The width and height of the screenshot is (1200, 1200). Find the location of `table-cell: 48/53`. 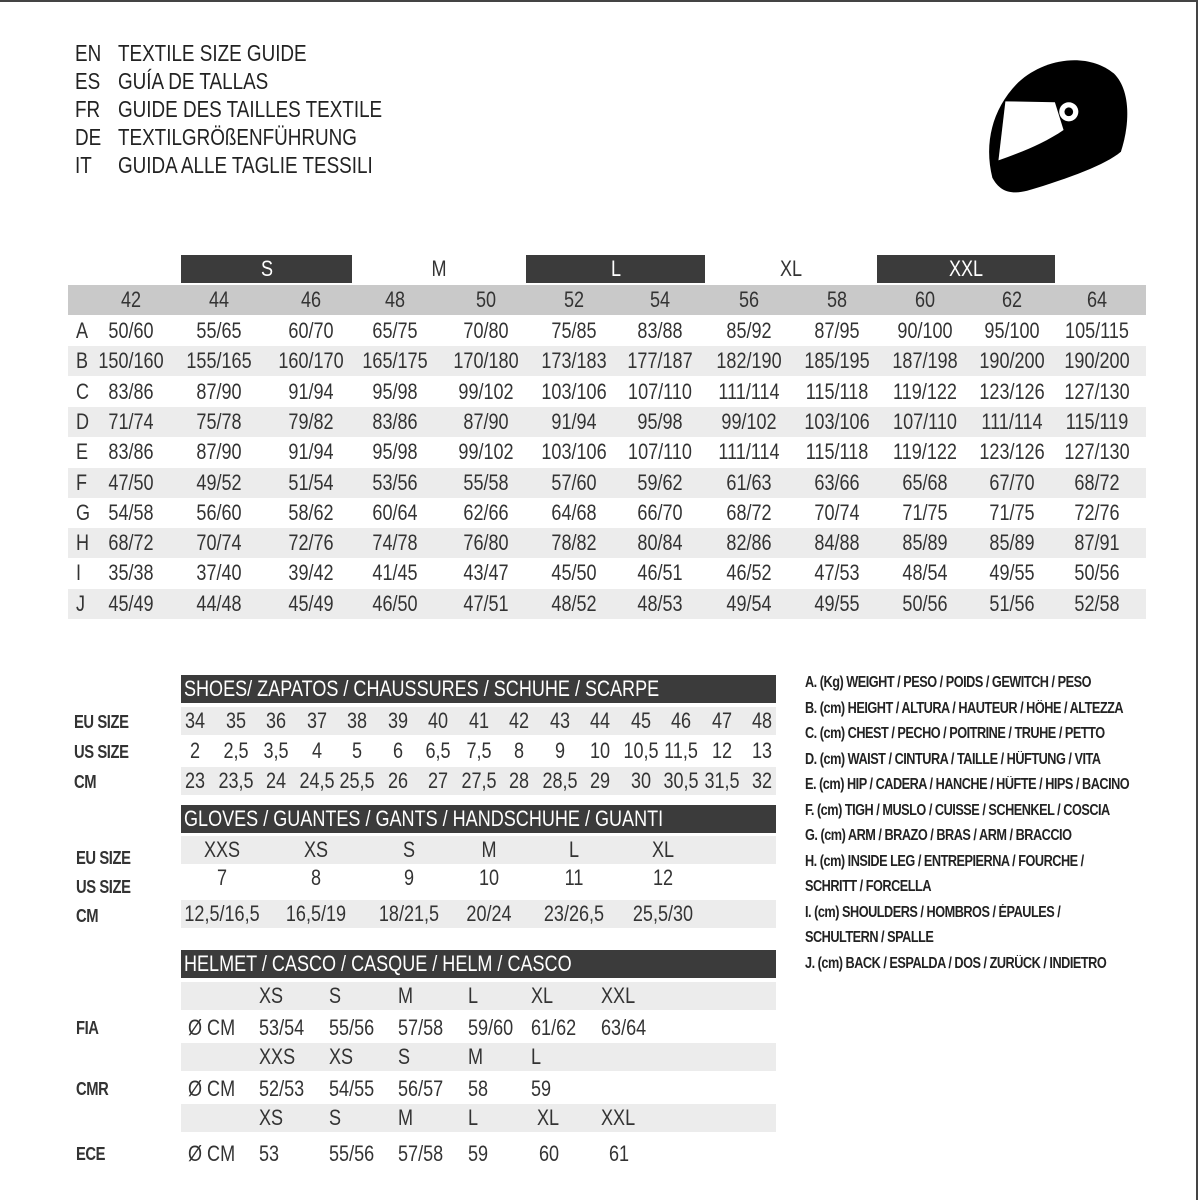

table-cell: 48/53 is located at coordinates (660, 603).